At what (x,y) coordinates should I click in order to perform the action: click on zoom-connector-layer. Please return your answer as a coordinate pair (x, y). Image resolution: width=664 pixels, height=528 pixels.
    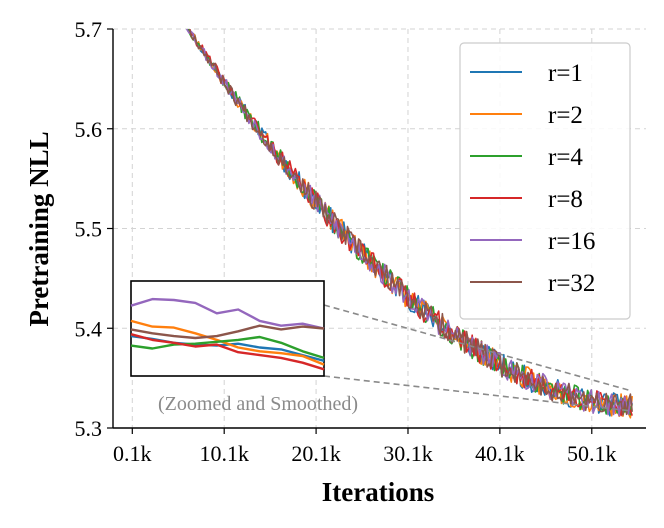
    Looking at the image, I should click on (478, 358).